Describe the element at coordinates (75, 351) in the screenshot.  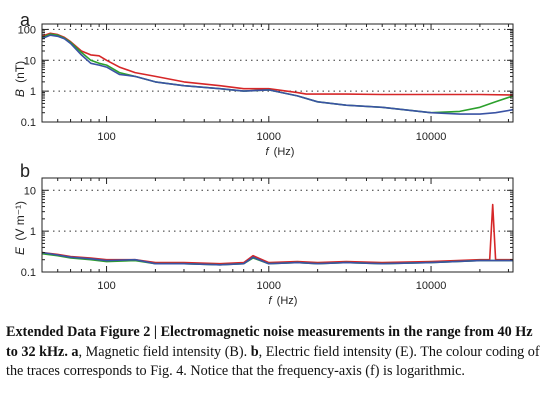
I see `caption-label-a: a` at that location.